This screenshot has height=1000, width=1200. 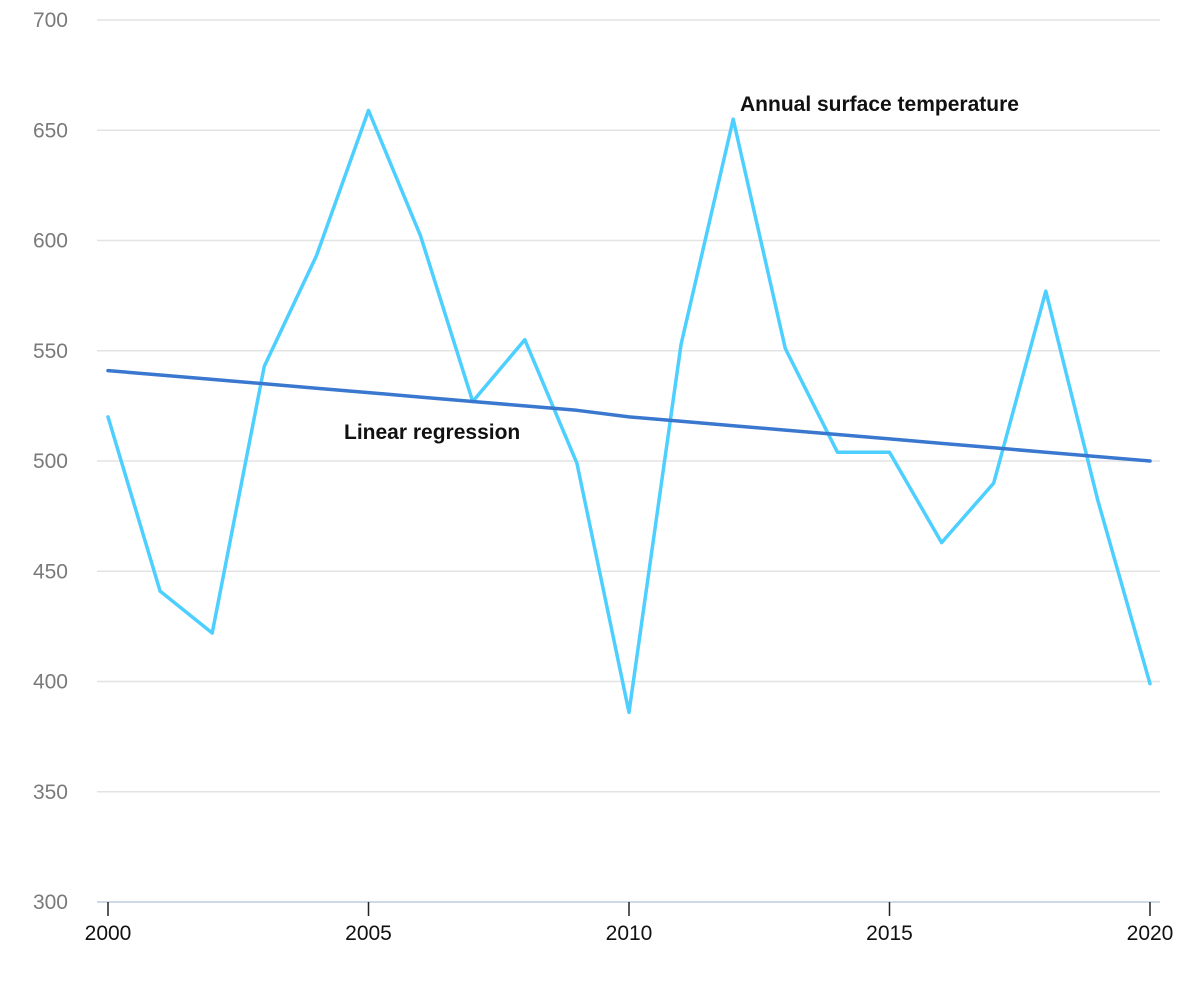 I want to click on x-tick-label: 2010, so click(x=629, y=933).